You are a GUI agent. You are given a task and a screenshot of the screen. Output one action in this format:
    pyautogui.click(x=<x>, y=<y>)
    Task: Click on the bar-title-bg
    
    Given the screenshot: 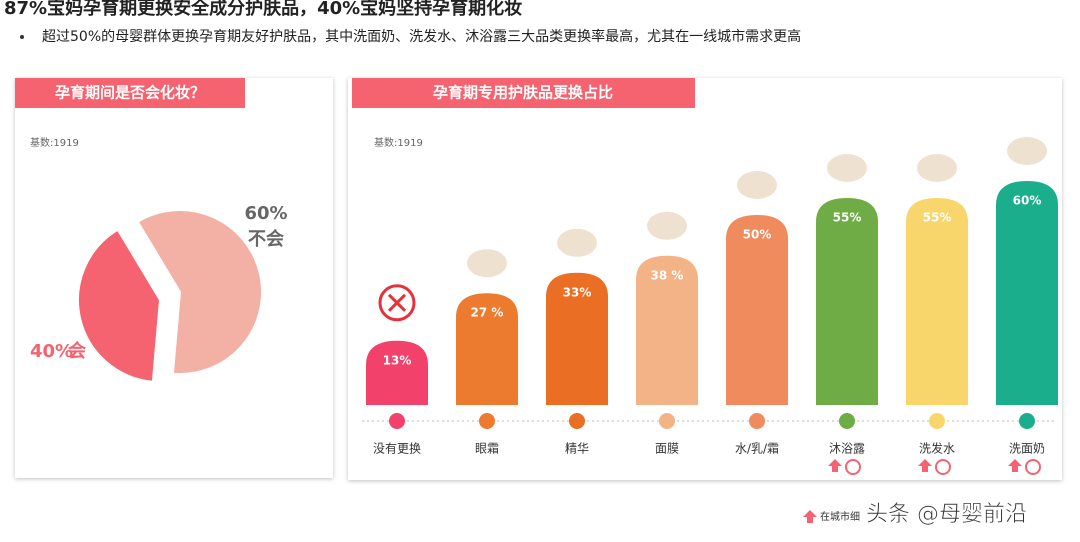 What is the action you would take?
    pyautogui.click(x=523, y=93)
    